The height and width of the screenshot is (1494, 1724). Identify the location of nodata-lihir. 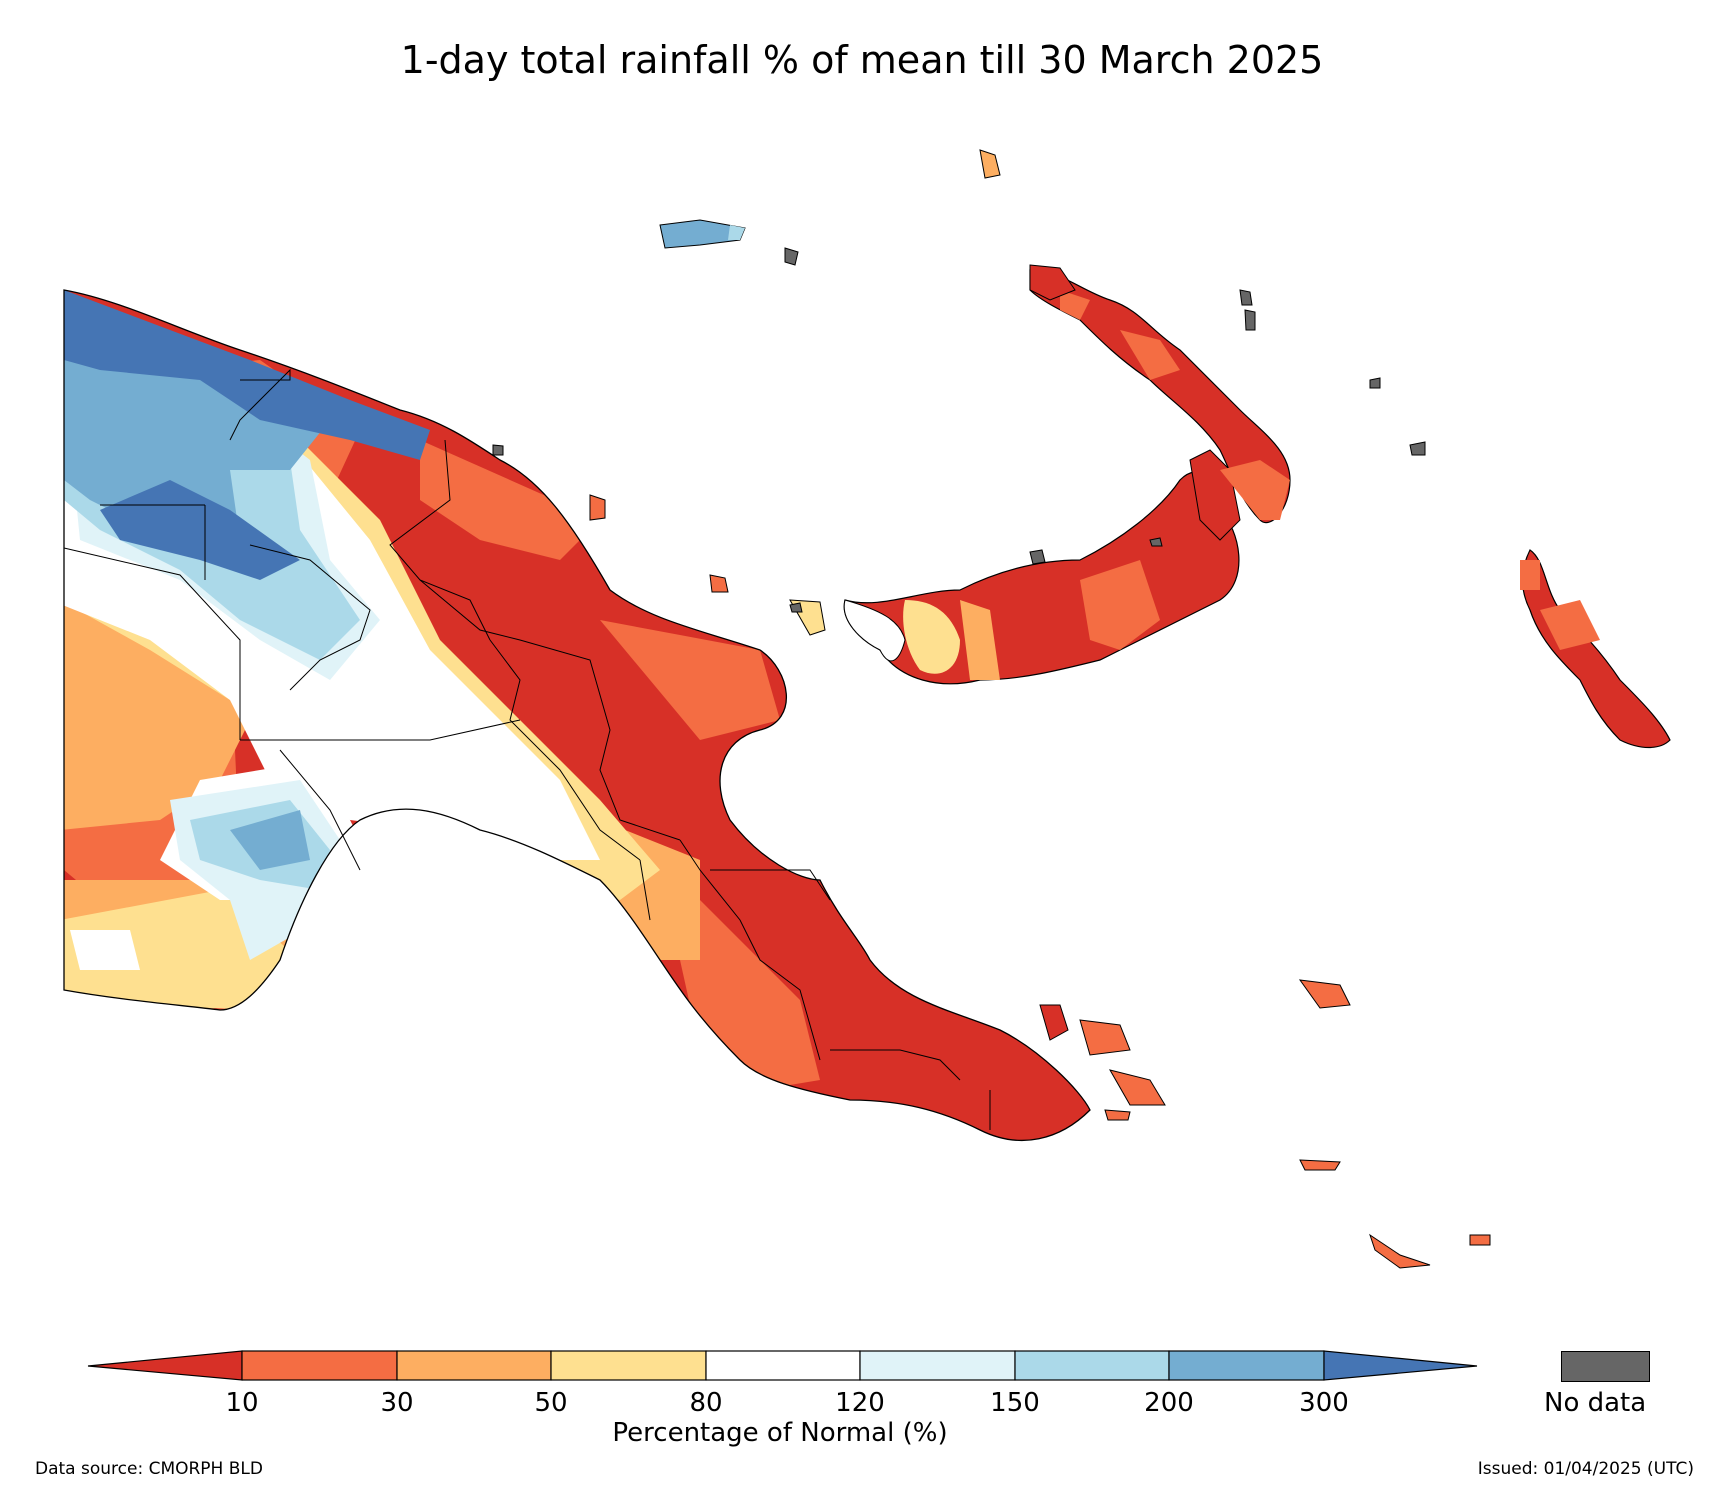
(1246, 297).